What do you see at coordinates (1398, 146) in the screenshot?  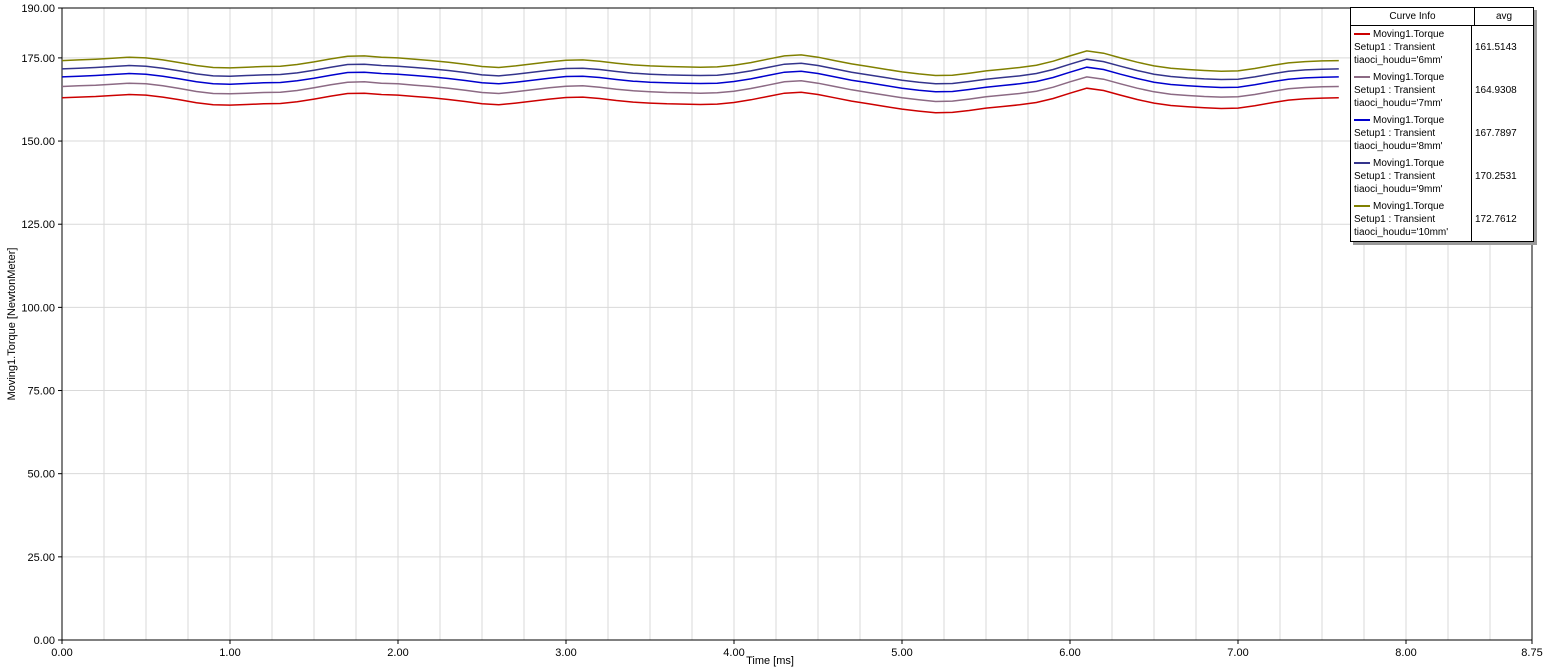 I see `curve-variation-label: tiaoci_houdu='8mm'` at bounding box center [1398, 146].